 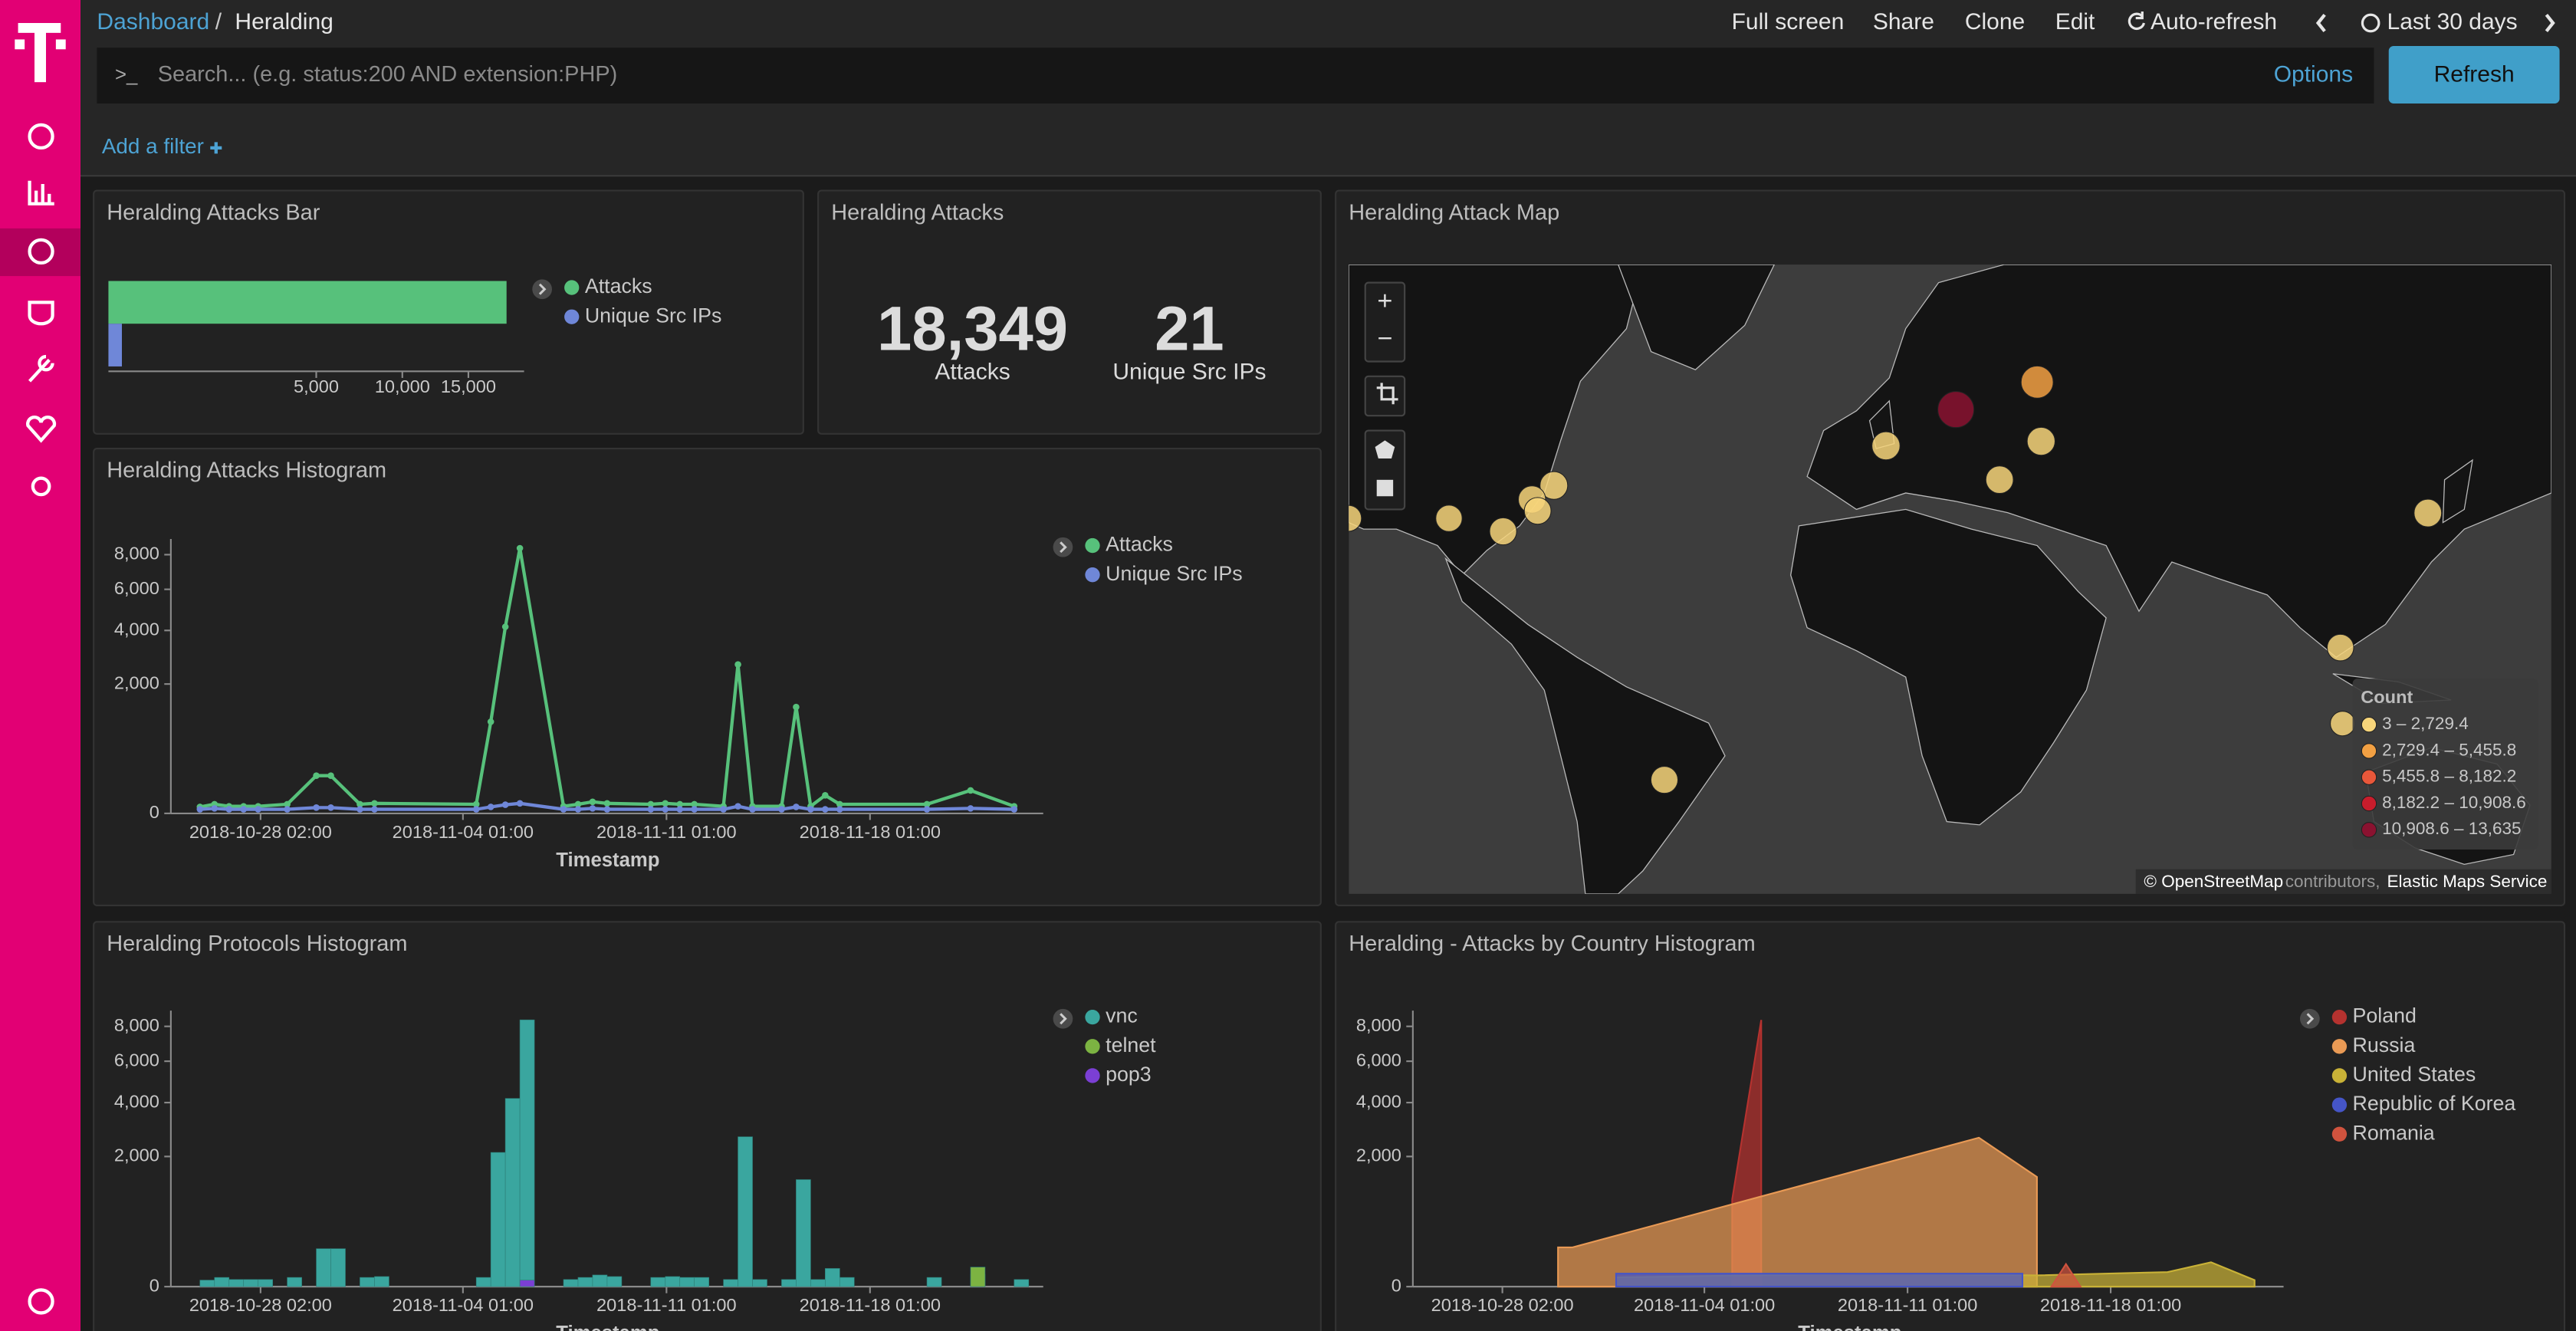 I want to click on nav-monitoring, so click(x=41, y=429).